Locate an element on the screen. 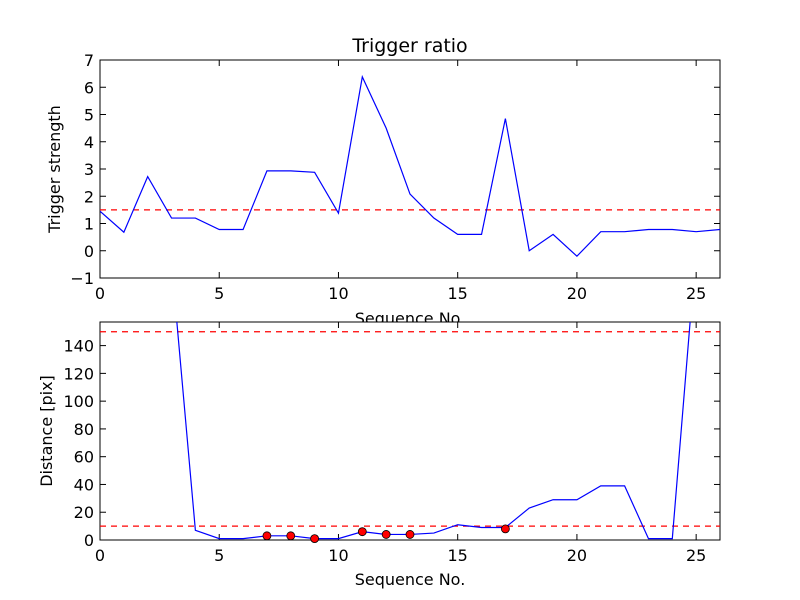  y-tick-label: 3 is located at coordinates (89, 169).